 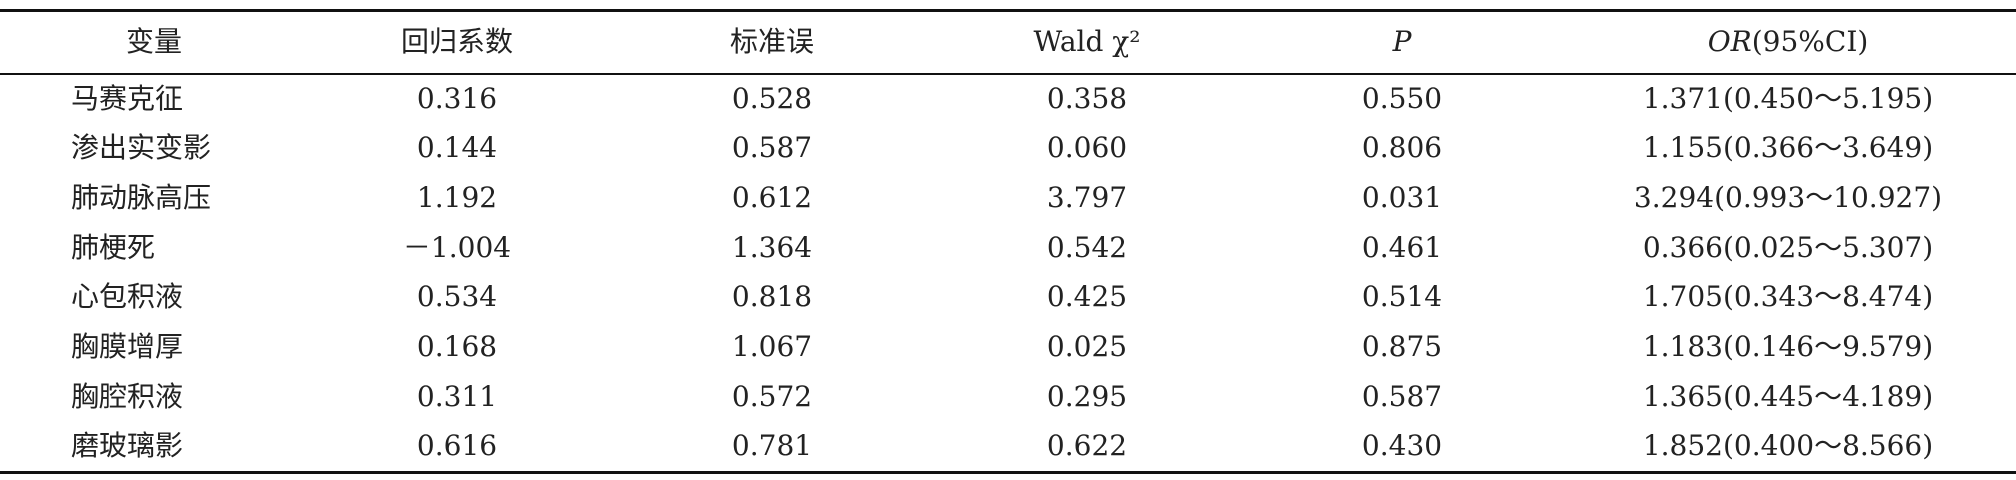 What do you see at coordinates (772, 247) in the screenshot?
I see `cell-value: 1.364` at bounding box center [772, 247].